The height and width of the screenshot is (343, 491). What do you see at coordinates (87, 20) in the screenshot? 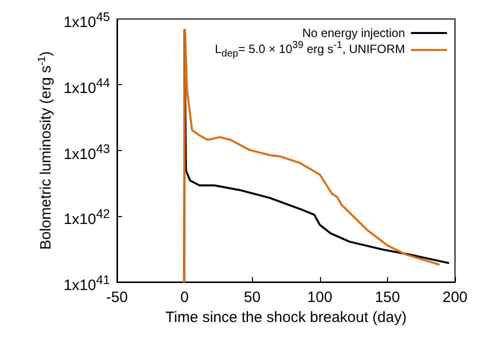
I see `y-tick-label: 1x10$^{45}$` at bounding box center [87, 20].